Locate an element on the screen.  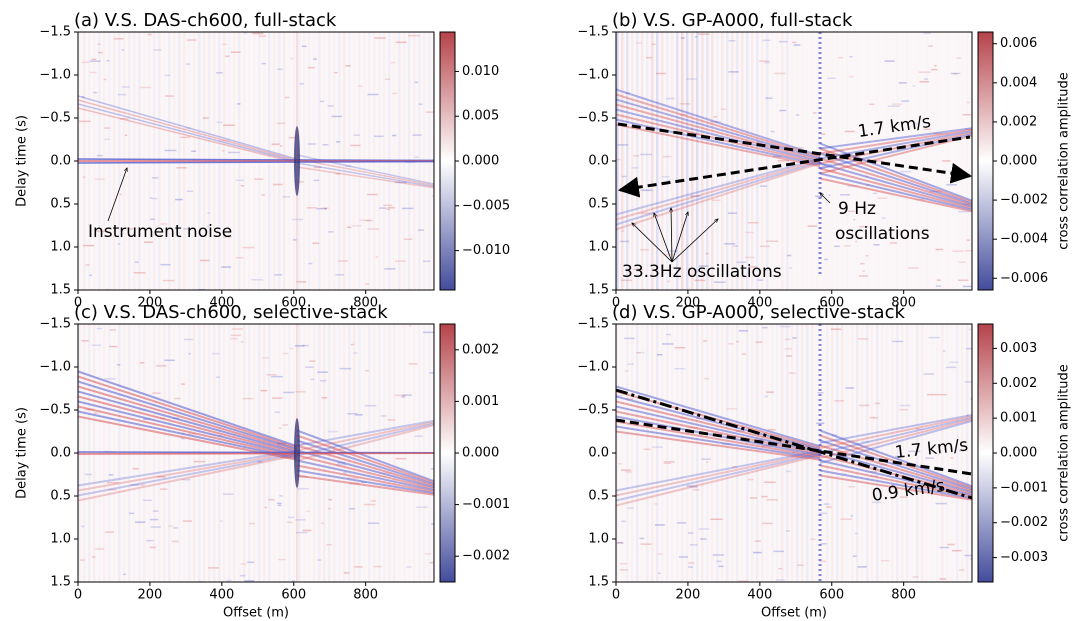
x-tick-label: 0 is located at coordinates (78, 595).